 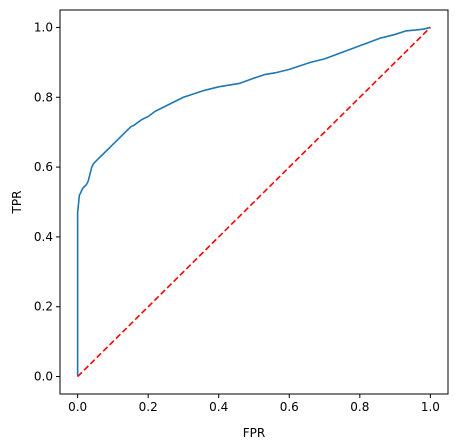 What do you see at coordinates (43, 307) in the screenshot?
I see `y-tick-label: 0.2` at bounding box center [43, 307].